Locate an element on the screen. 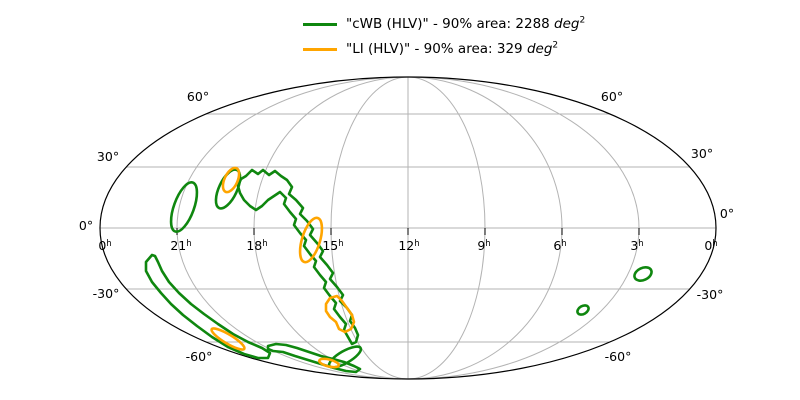 This screenshot has width=800, height=400. cwb-legend-text: "cWB (HLV)" - 90% area: 2288 is located at coordinates (450, 24).